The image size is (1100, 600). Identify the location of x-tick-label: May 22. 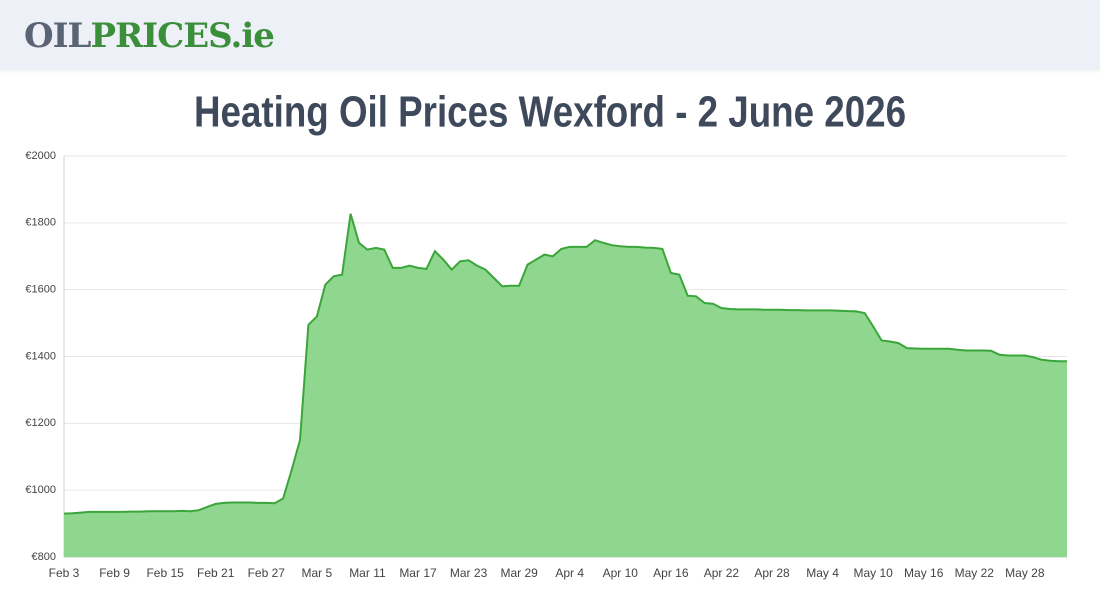
(975, 573).